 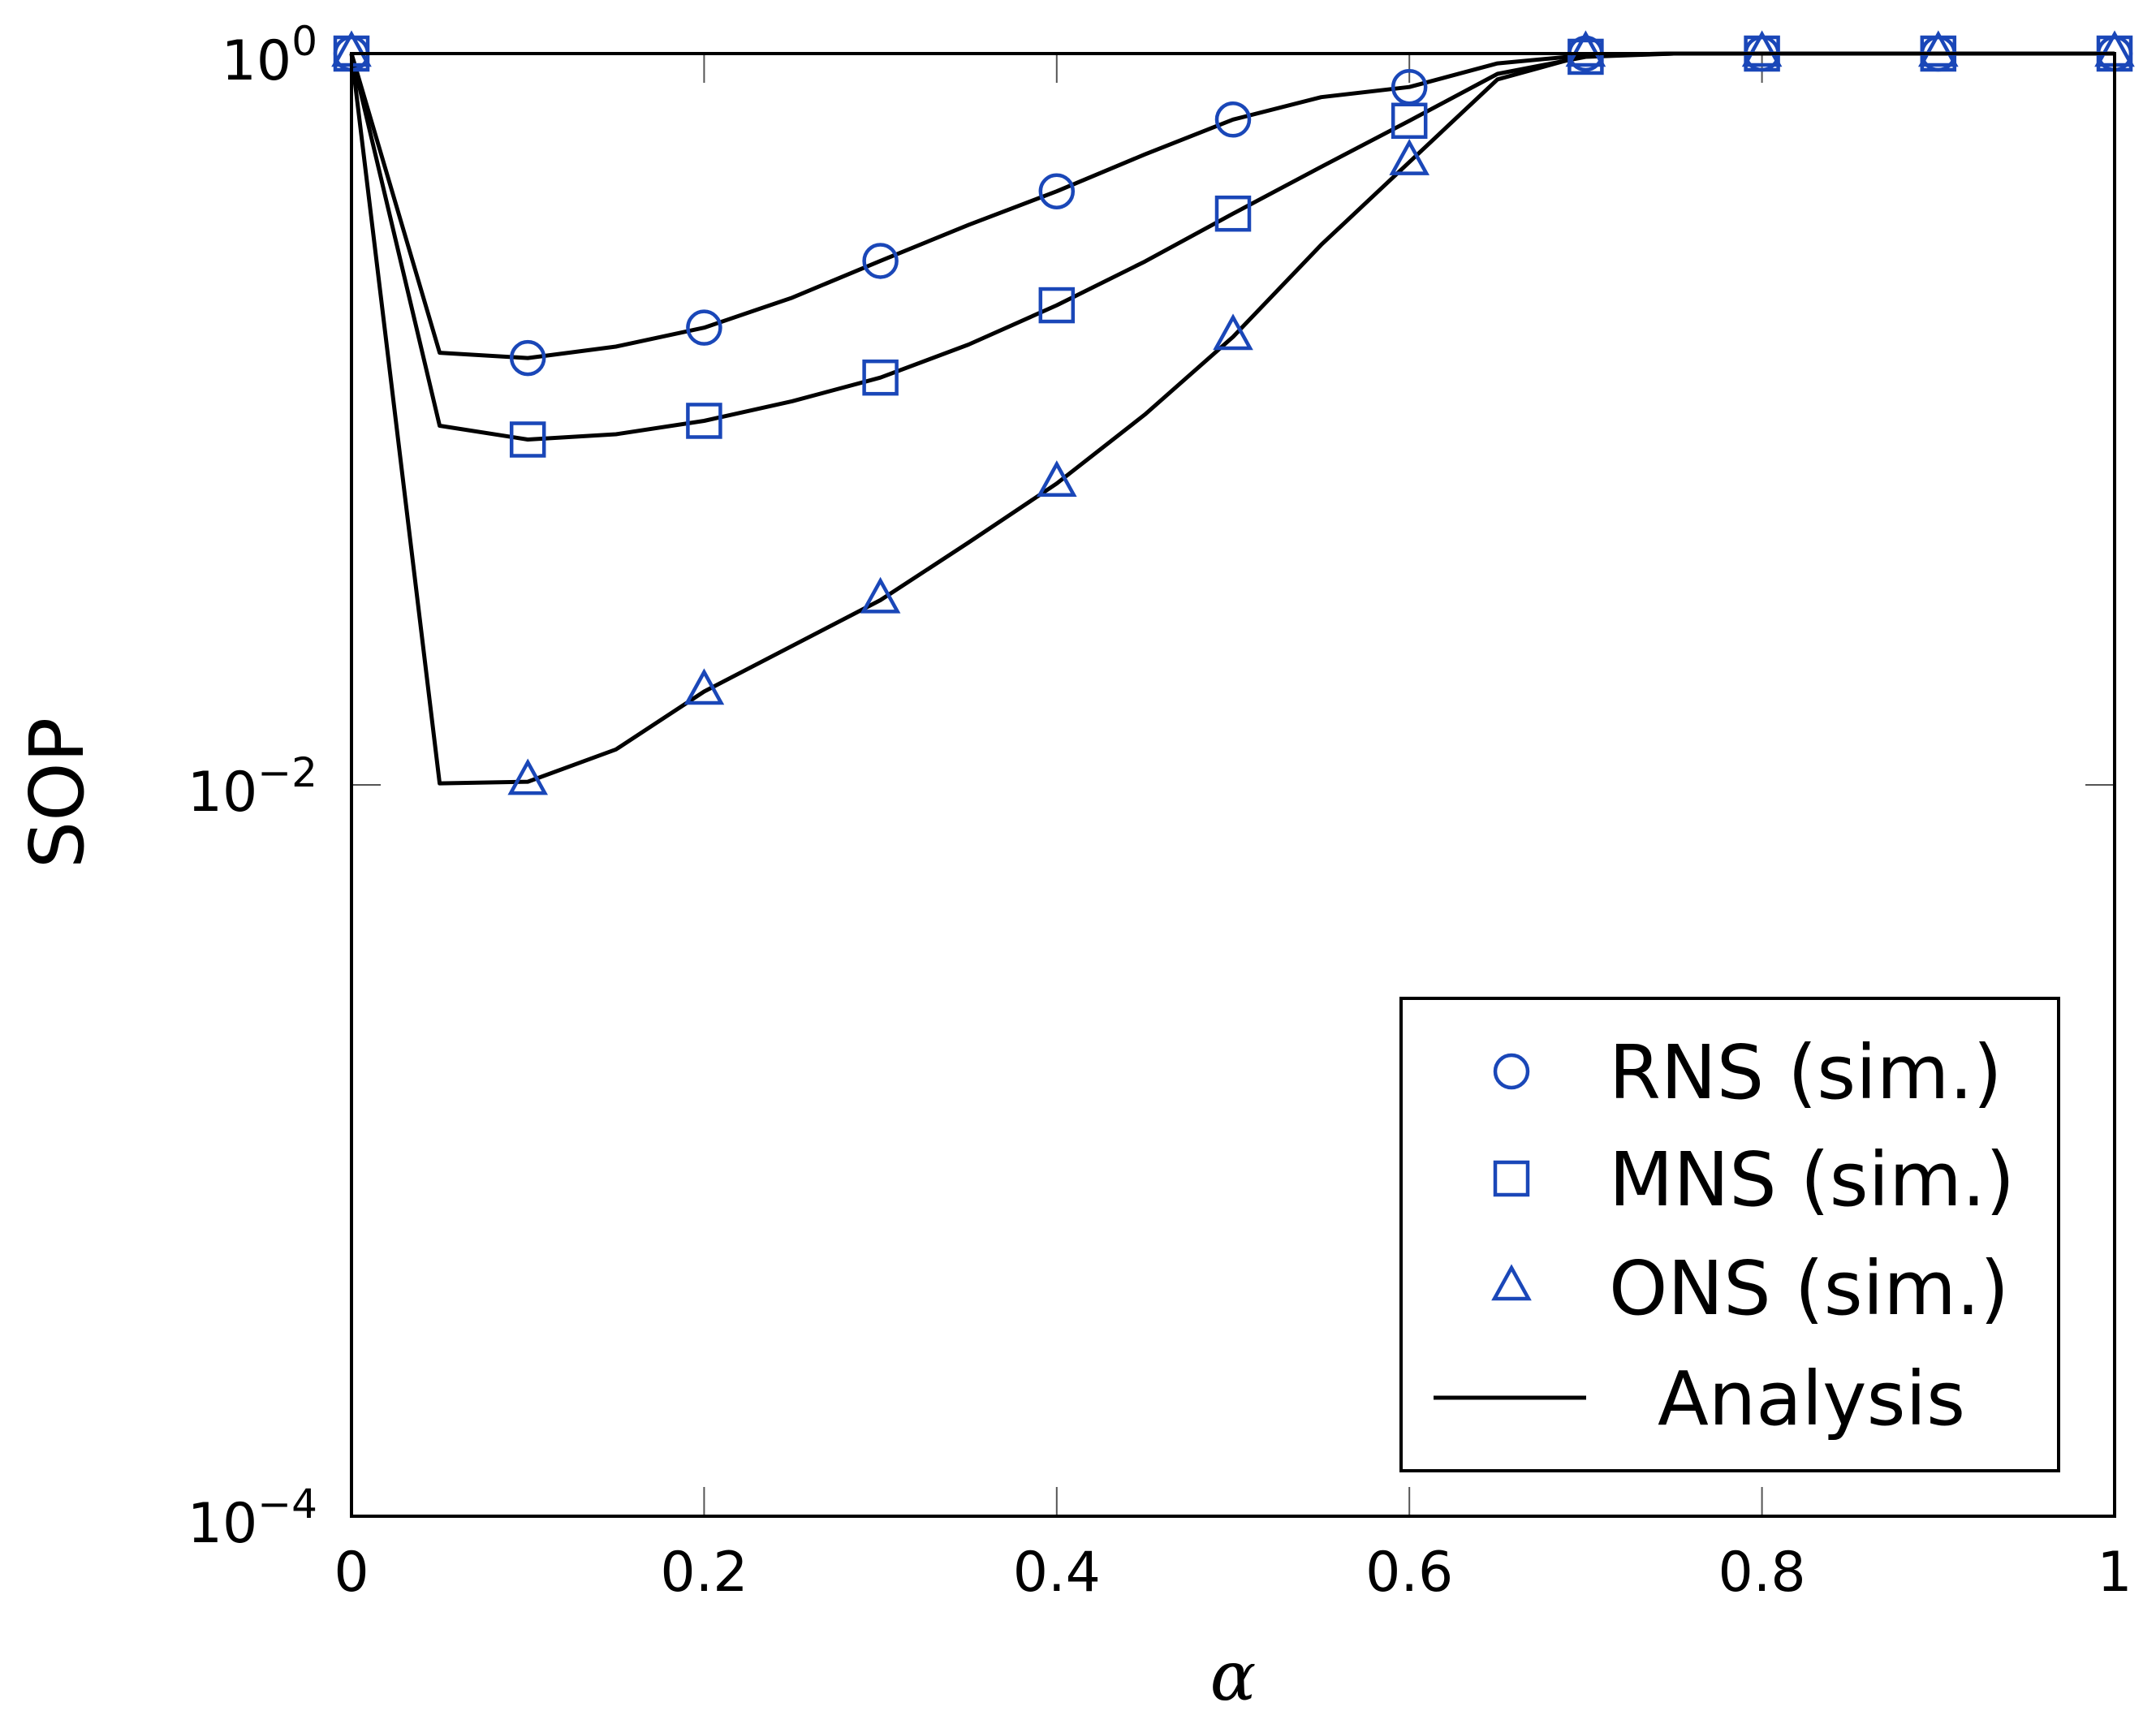 I want to click on y-tick-exponent: −2, so click(x=287, y=773).